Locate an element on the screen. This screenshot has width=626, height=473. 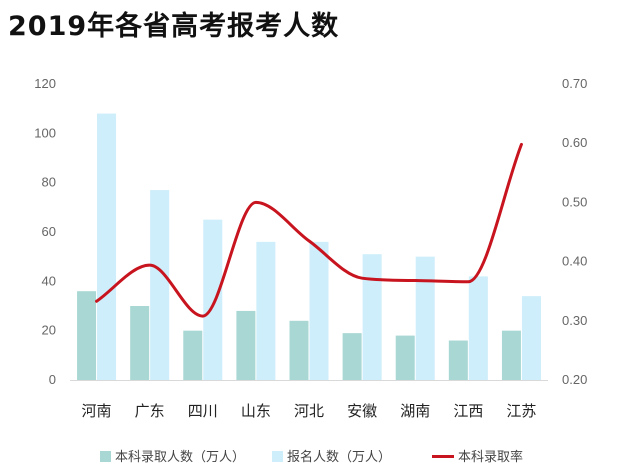
y-right-tick-label: 0.30 is located at coordinates (574, 320).